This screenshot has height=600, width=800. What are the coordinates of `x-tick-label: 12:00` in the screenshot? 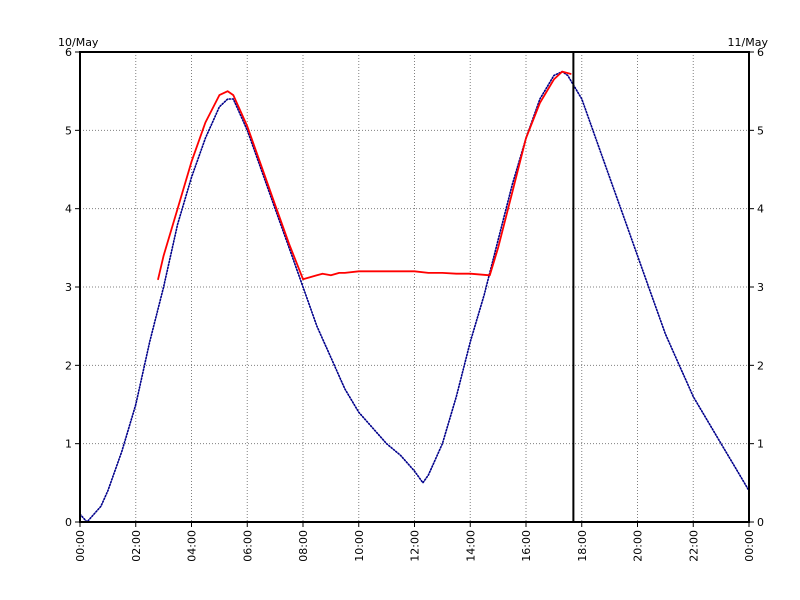 It's located at (415, 546).